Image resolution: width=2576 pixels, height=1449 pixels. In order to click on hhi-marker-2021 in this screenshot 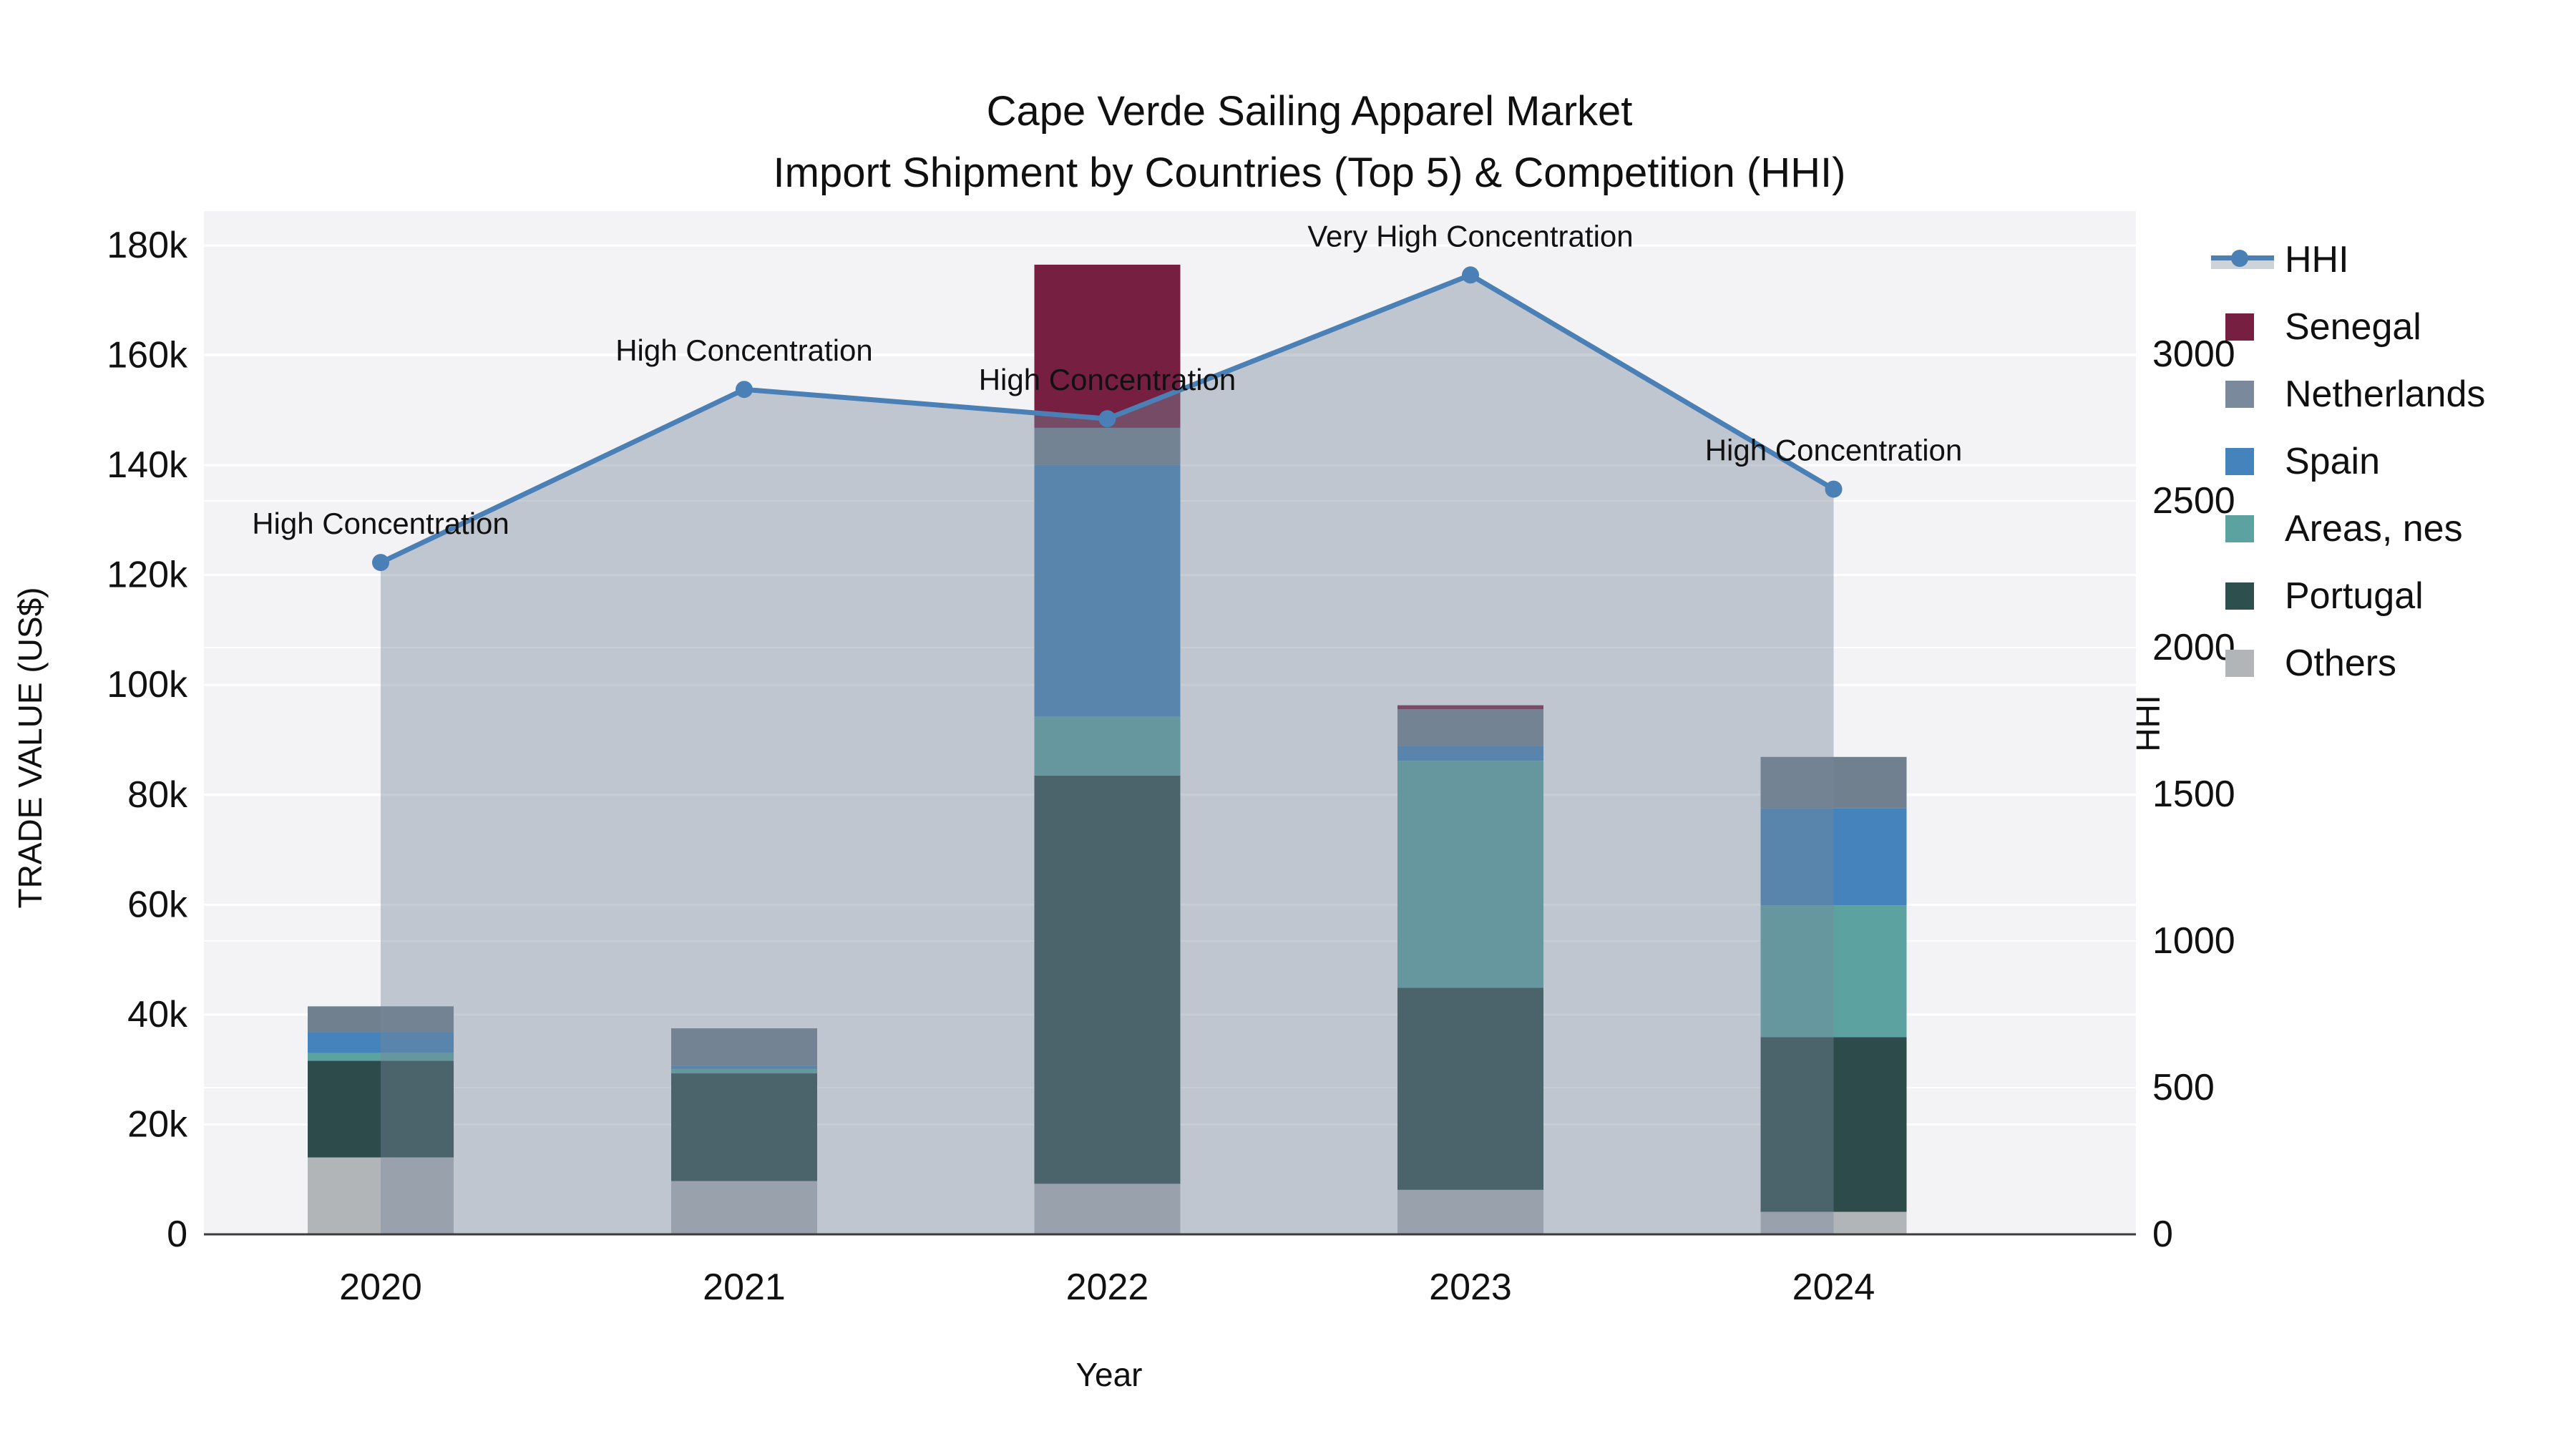, I will do `click(744, 390)`.